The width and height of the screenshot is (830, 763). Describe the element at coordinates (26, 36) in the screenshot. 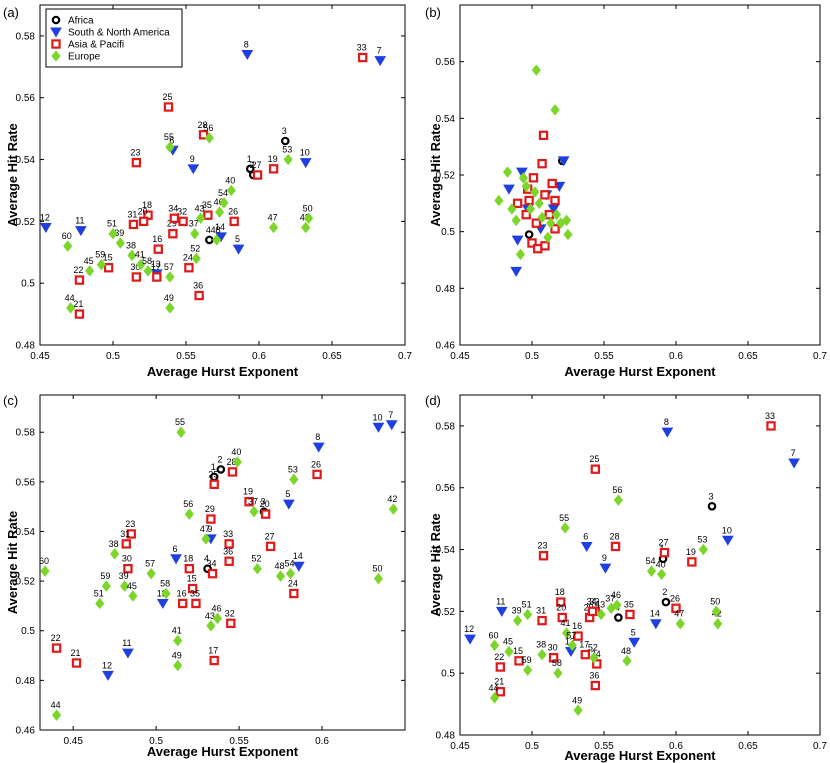

I see `y-tick-label: 0.58` at that location.